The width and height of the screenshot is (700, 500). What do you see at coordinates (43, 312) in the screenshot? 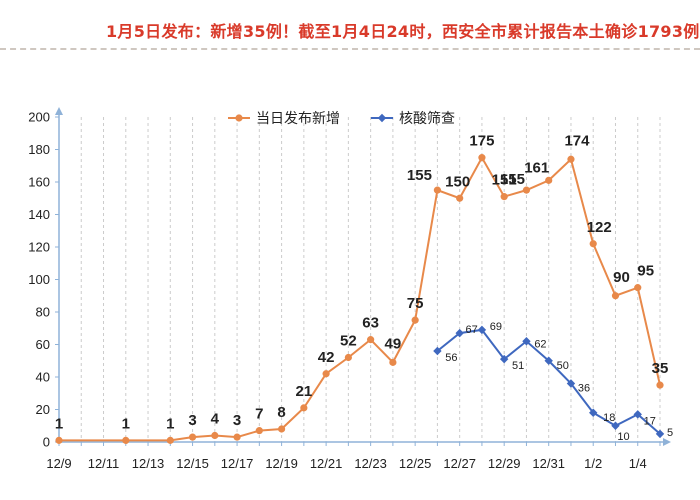
I see `y-tick-label: 80` at bounding box center [43, 312].